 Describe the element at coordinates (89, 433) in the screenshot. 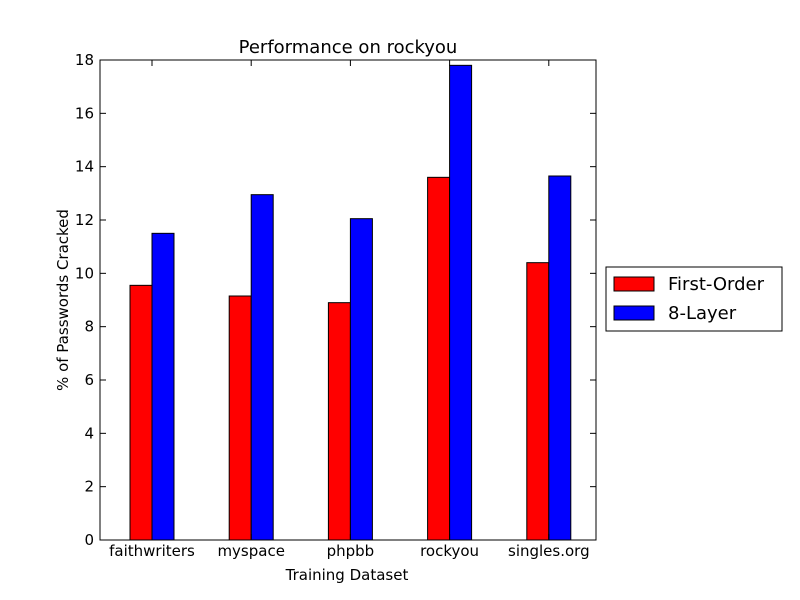

I see `y-tick-label: 4` at that location.